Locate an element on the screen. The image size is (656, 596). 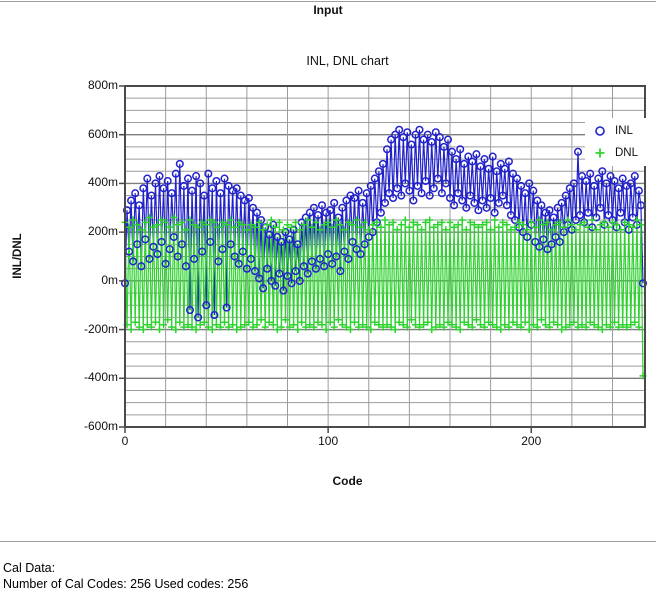
y-tick-label: -600m is located at coordinates (100, 426).